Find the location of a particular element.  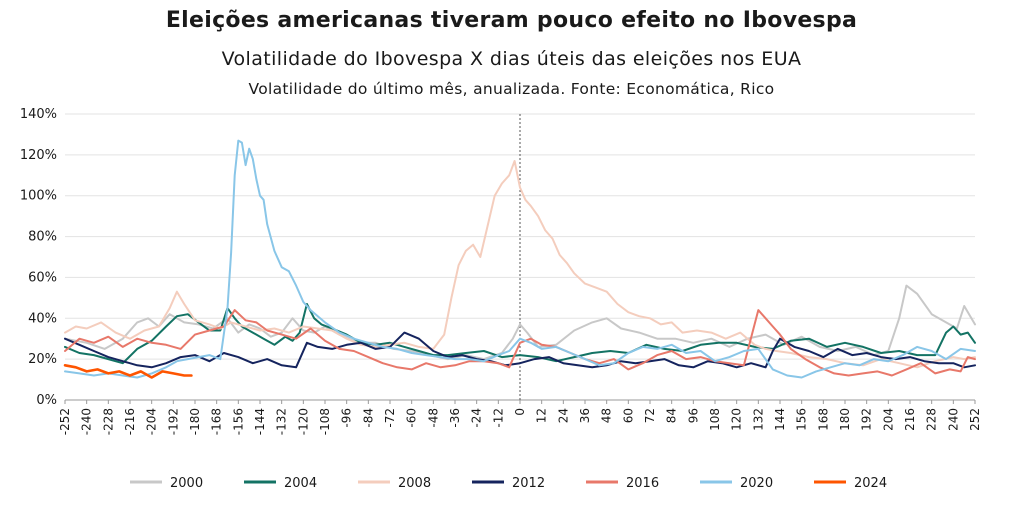

x-tick-label: -96 is located at coordinates (347, 418).